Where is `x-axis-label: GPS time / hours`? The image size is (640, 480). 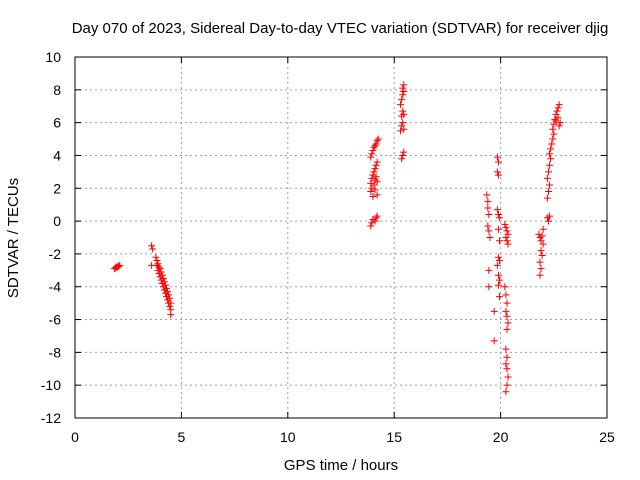
x-axis-label: GPS time / hours is located at coordinates (341, 465).